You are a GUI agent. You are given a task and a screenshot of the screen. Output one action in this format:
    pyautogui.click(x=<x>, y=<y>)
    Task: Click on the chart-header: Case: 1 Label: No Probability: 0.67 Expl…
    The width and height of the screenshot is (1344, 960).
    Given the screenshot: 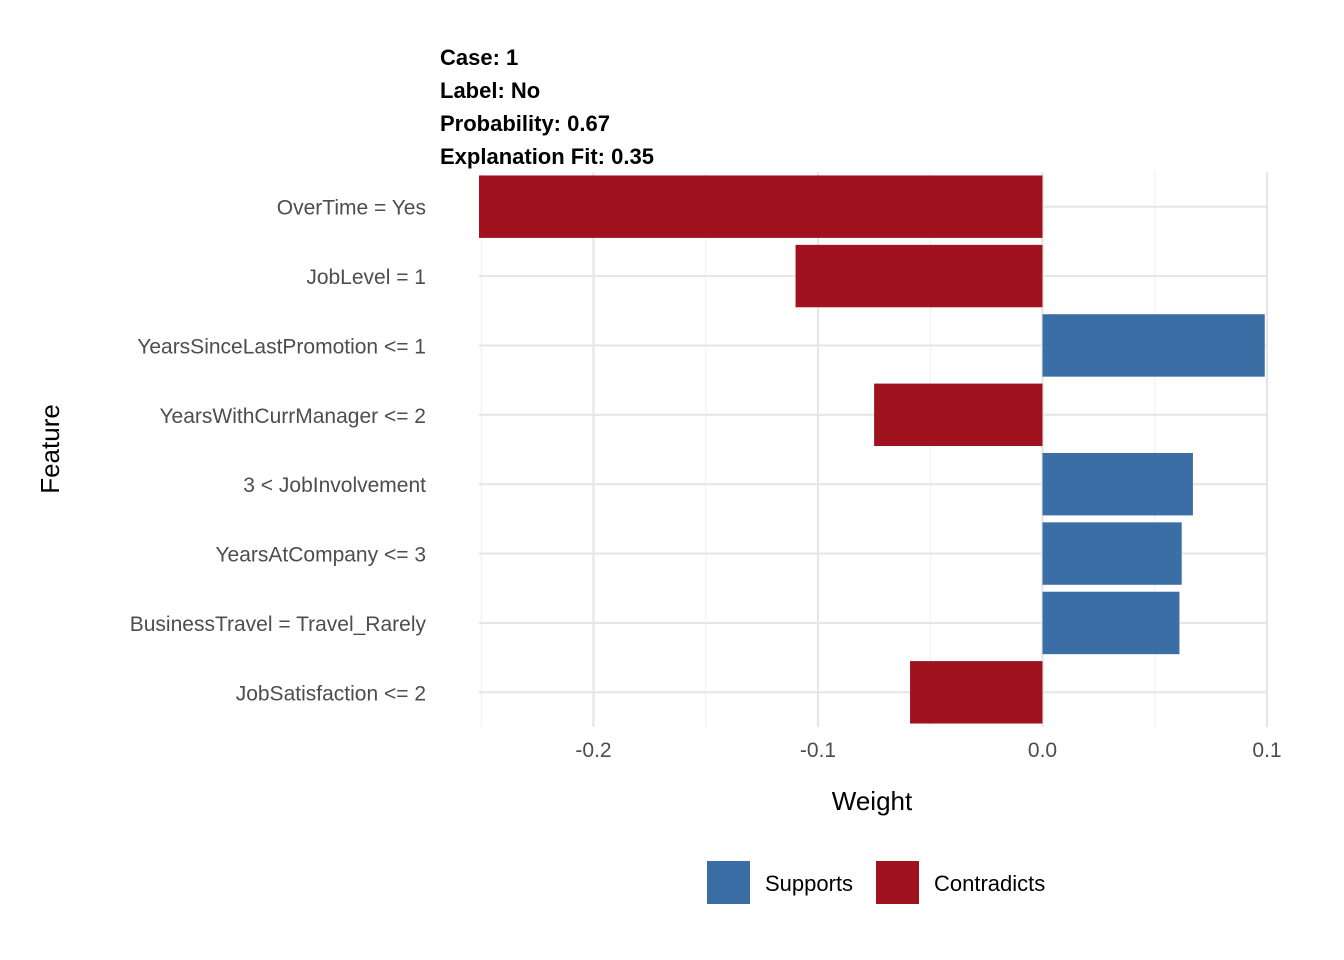 What is the action you would take?
    pyautogui.click(x=547, y=107)
    